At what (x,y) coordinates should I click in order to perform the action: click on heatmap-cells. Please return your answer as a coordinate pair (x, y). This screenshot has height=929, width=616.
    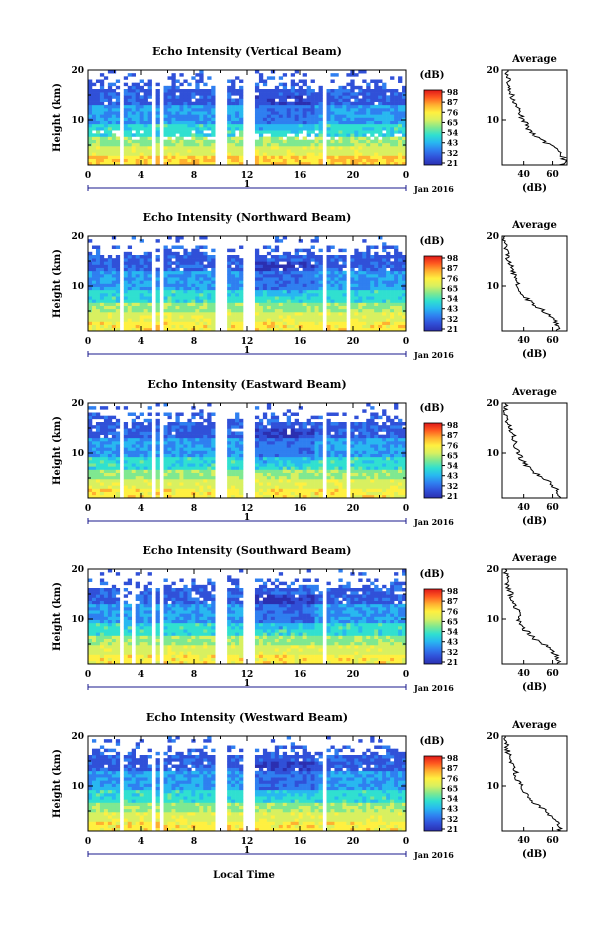
    Looking at the image, I should click on (247, 451).